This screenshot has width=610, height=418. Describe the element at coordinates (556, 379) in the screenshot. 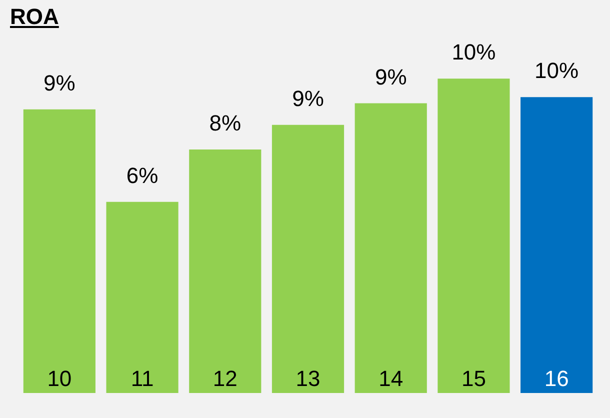

I see `x-tick-label: 16` at that location.